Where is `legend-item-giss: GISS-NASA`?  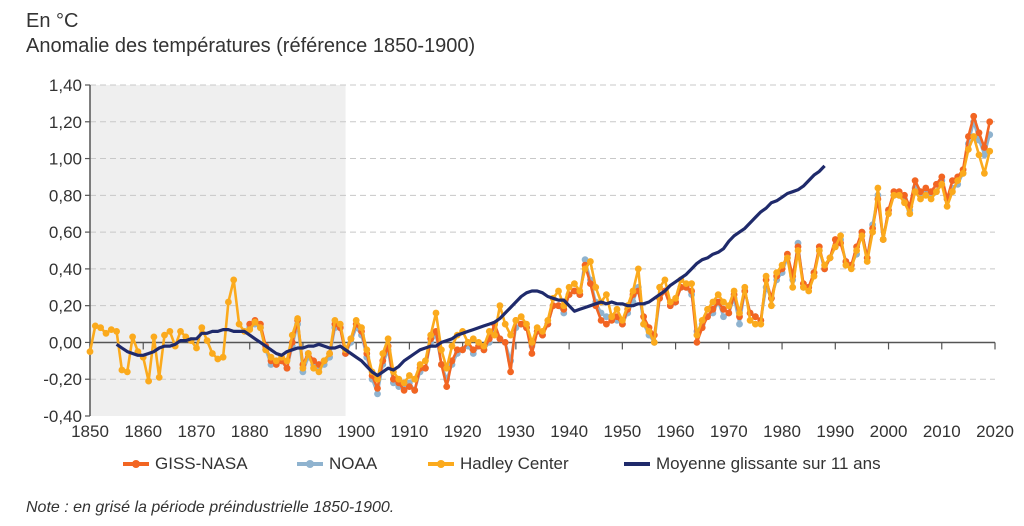 legend-item-giss: GISS-NASA is located at coordinates (185, 464).